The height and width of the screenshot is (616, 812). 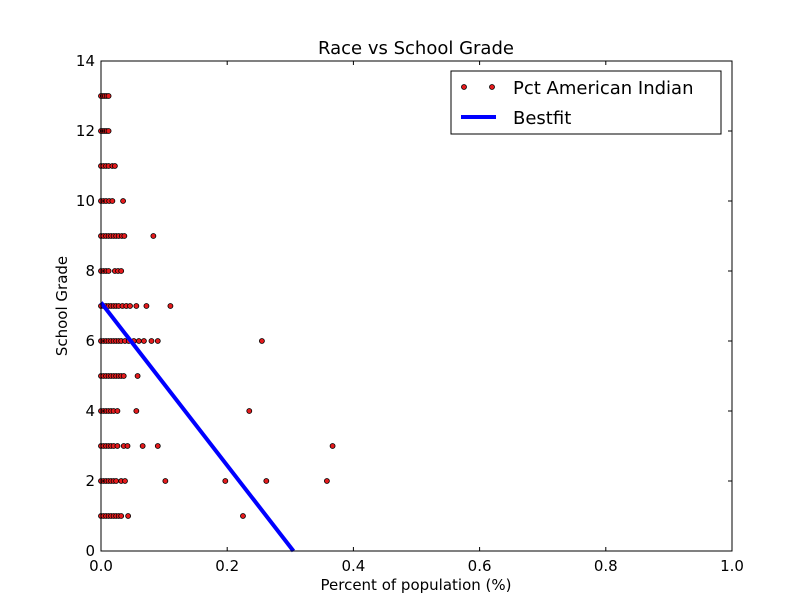 I want to click on y-tick-label-2: 2, so click(x=90, y=481).